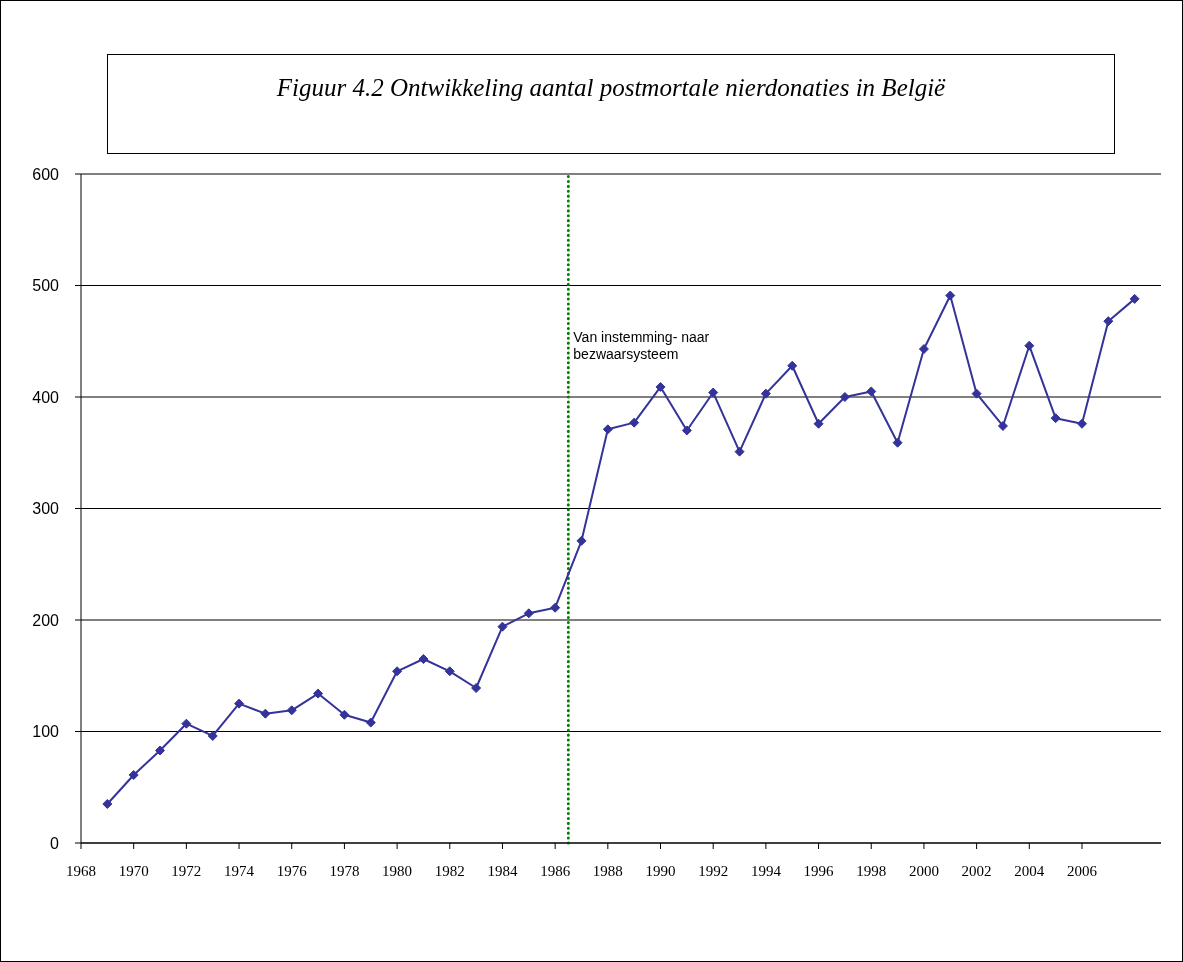 The width and height of the screenshot is (1183, 962). I want to click on x-tick-label: 1988, so click(607, 870).